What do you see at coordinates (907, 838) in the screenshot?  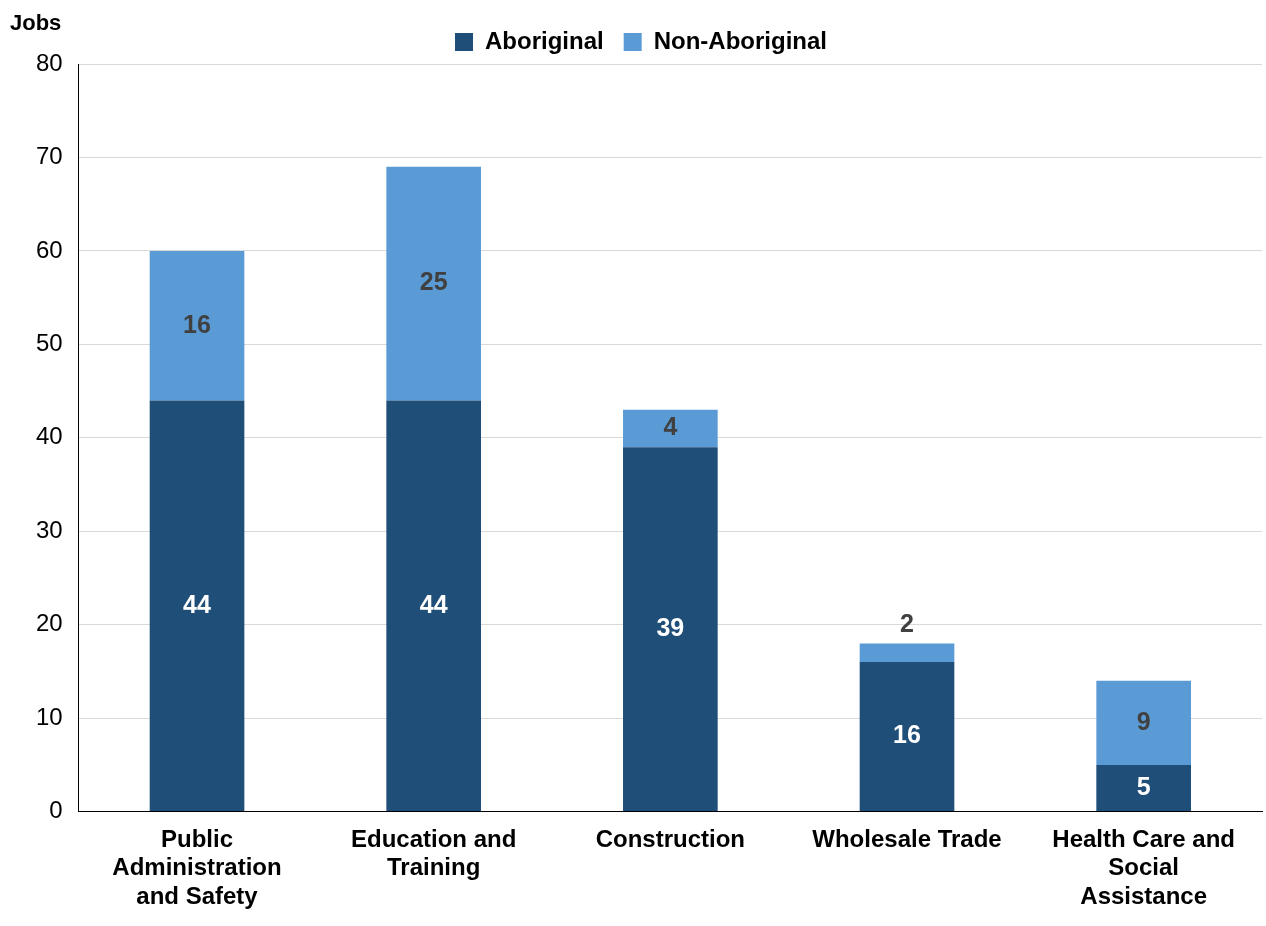 I see `x-tick-label: Wholesale Trade` at bounding box center [907, 838].